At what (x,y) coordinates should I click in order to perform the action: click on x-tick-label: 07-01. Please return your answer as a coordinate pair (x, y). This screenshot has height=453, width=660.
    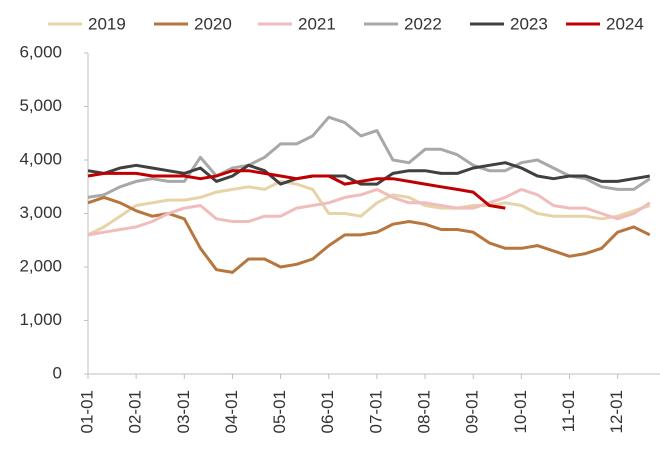
    Looking at the image, I should click on (375, 411).